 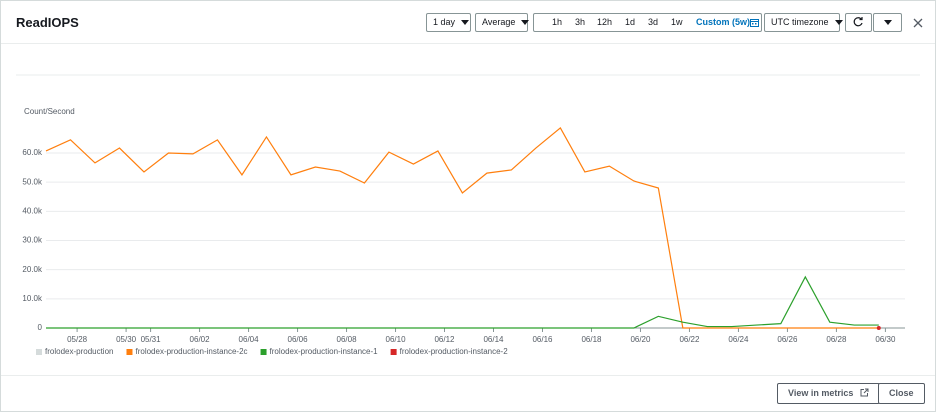 What do you see at coordinates (79, 351) in the screenshot?
I see `legend-label: frolodex-production` at bounding box center [79, 351].